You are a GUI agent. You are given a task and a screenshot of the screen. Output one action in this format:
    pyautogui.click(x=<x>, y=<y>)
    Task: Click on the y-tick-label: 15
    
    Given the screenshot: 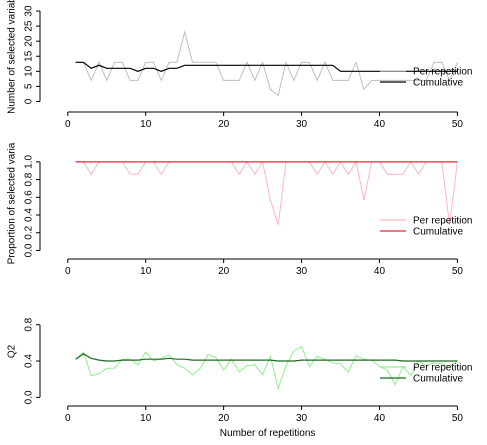 What is the action you would take?
    pyautogui.click(x=29, y=56)
    